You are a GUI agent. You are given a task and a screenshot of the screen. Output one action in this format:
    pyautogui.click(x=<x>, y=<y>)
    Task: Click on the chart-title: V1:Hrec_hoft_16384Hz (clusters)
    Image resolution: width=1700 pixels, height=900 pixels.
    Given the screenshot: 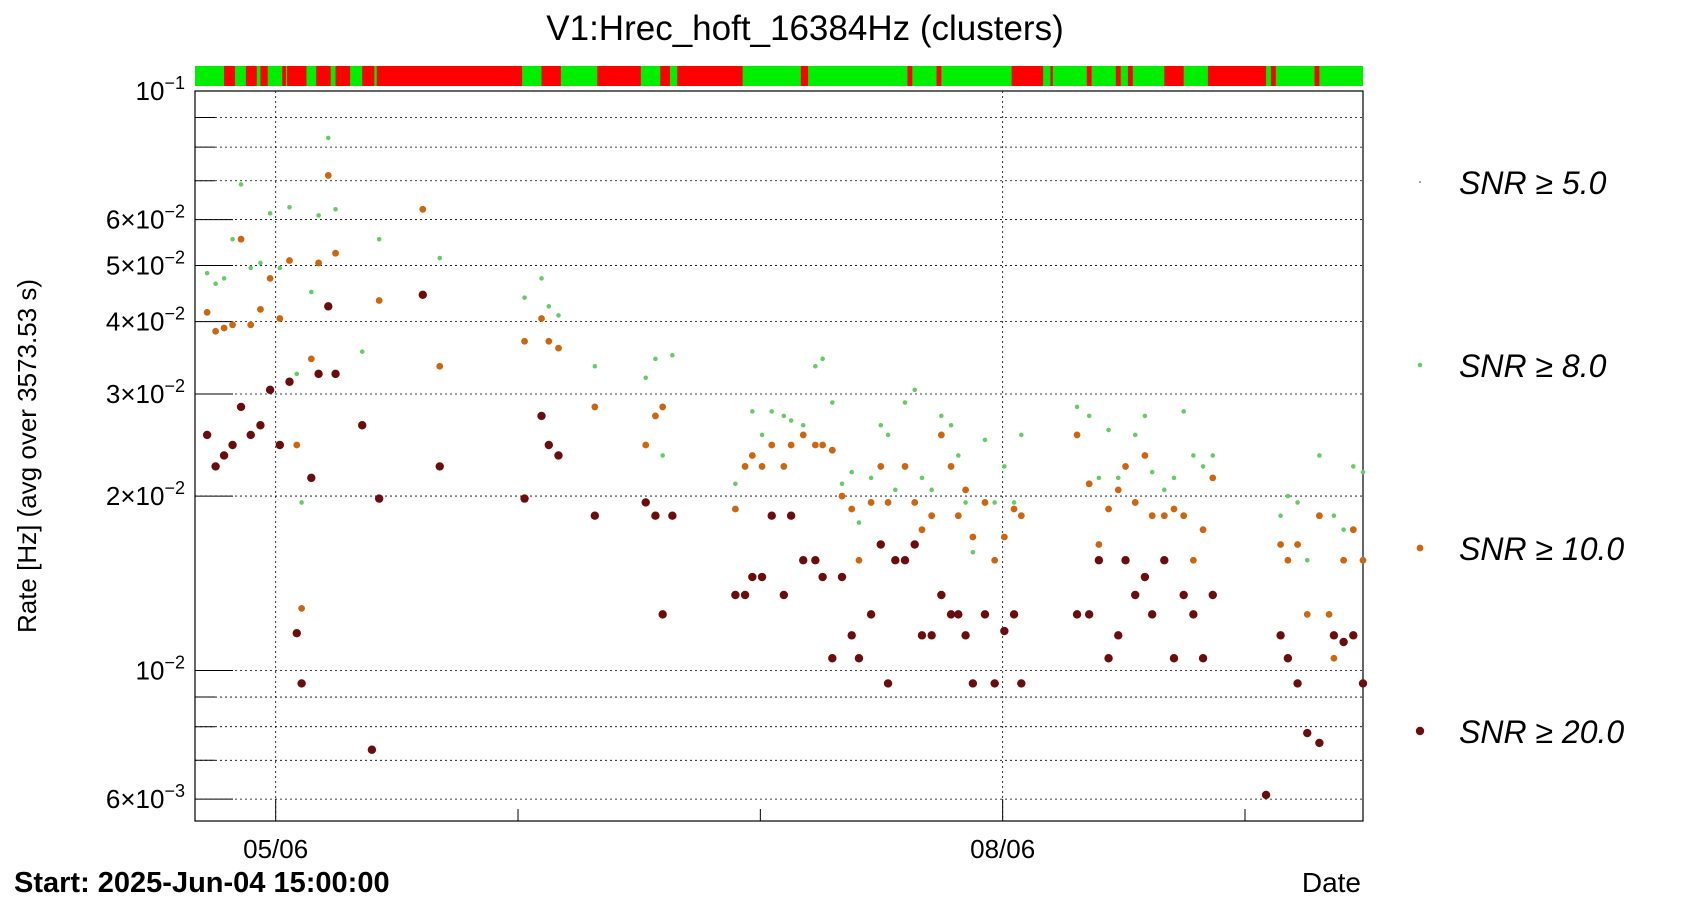 What is the action you would take?
    pyautogui.click(x=804, y=28)
    